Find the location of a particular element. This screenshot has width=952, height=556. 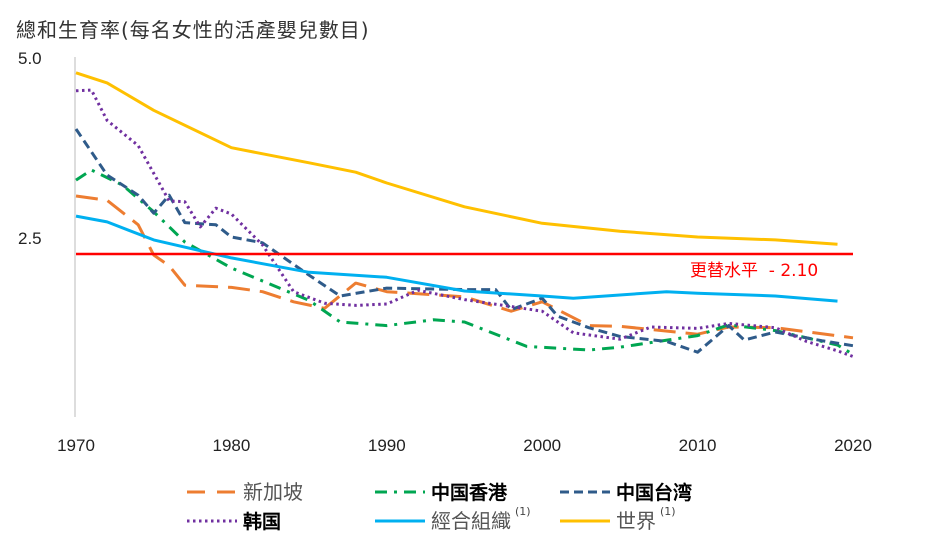

x-tick-label: 1970 is located at coordinates (76, 445).